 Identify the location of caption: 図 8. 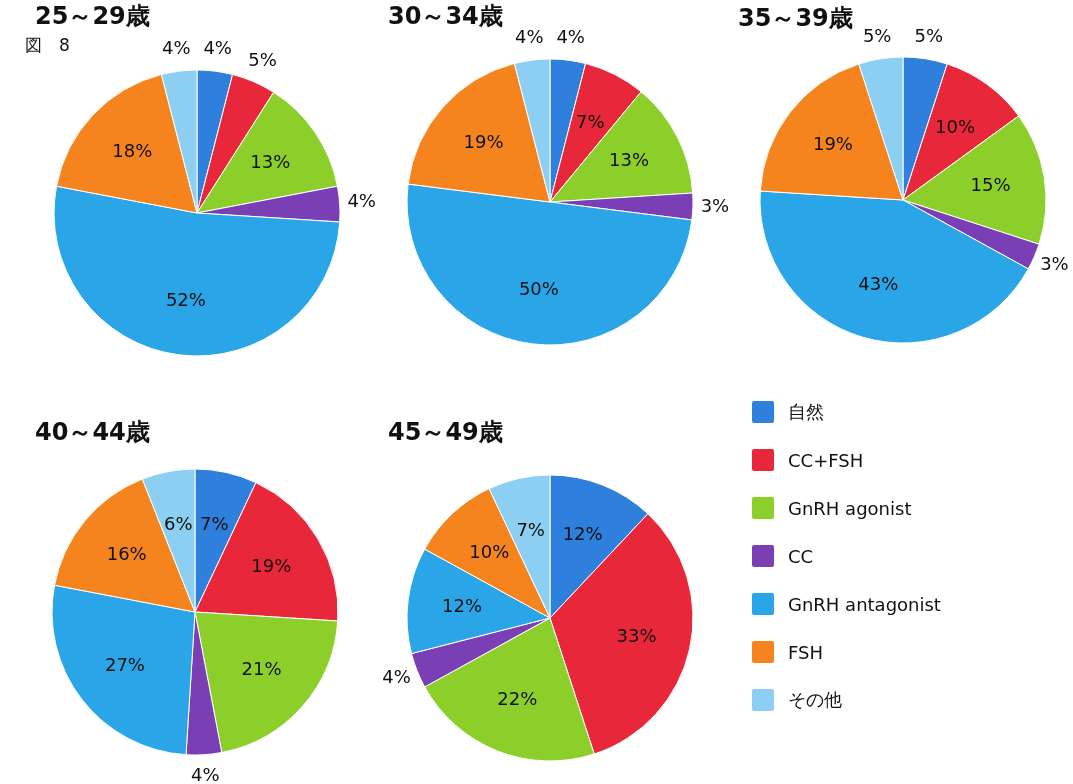
(47, 45).